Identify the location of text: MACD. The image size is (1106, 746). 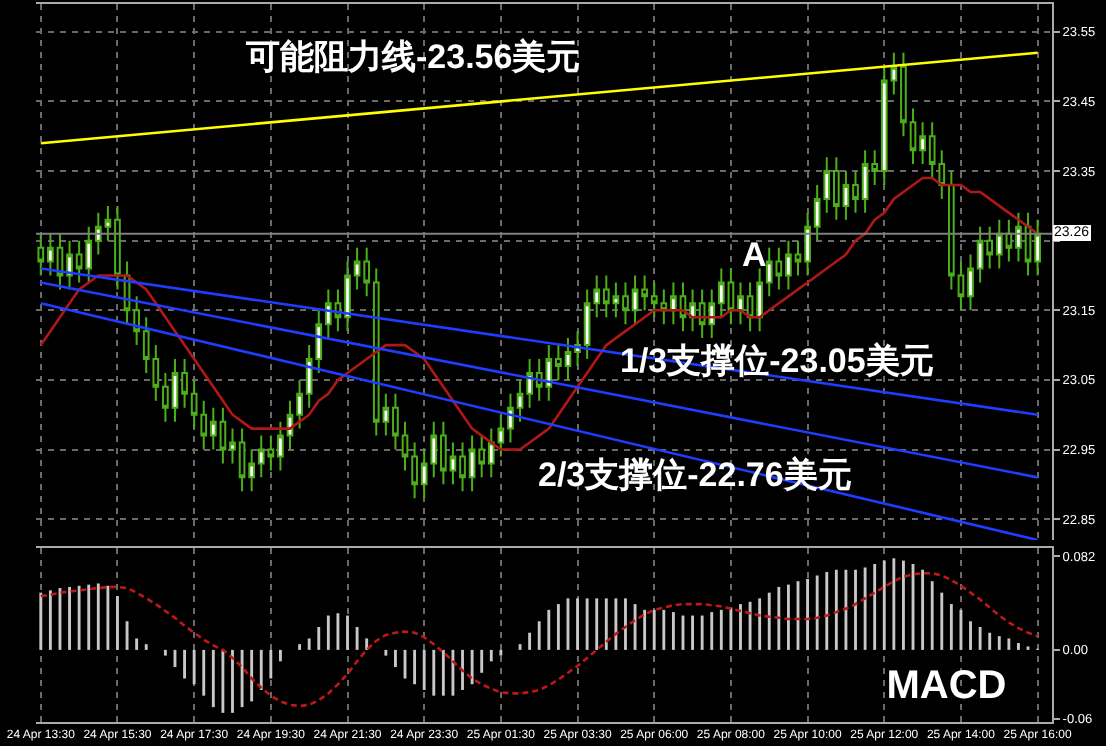
(946, 686).